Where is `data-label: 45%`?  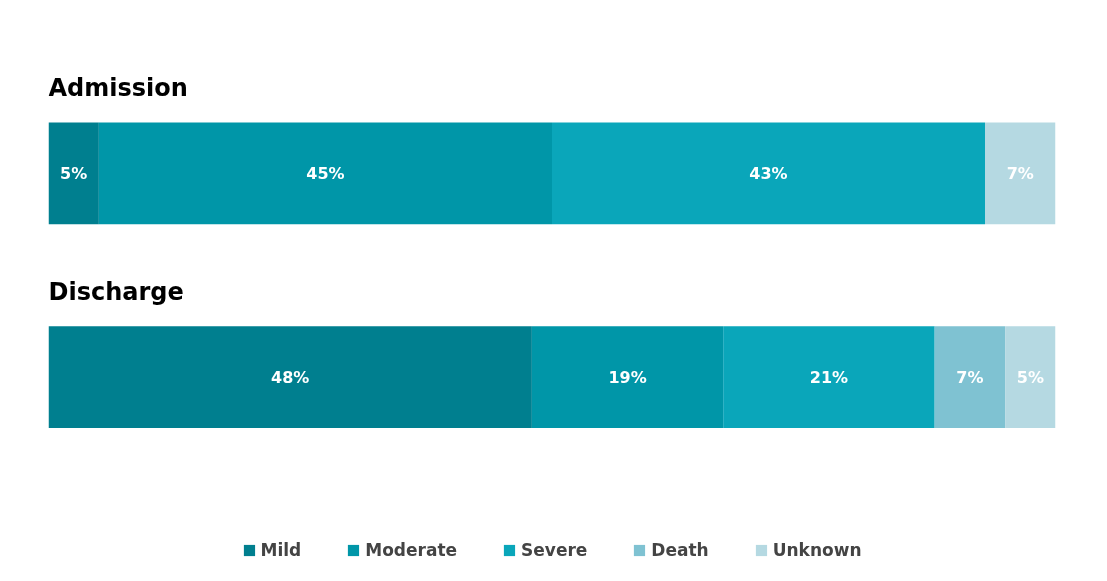 data-label: 45% is located at coordinates (325, 173).